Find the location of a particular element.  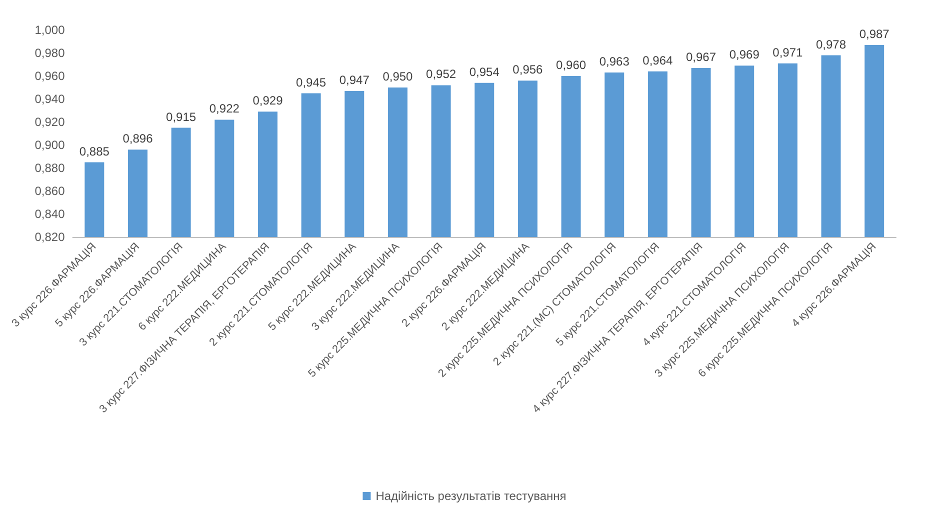

data-label: 0,922 is located at coordinates (224, 109).